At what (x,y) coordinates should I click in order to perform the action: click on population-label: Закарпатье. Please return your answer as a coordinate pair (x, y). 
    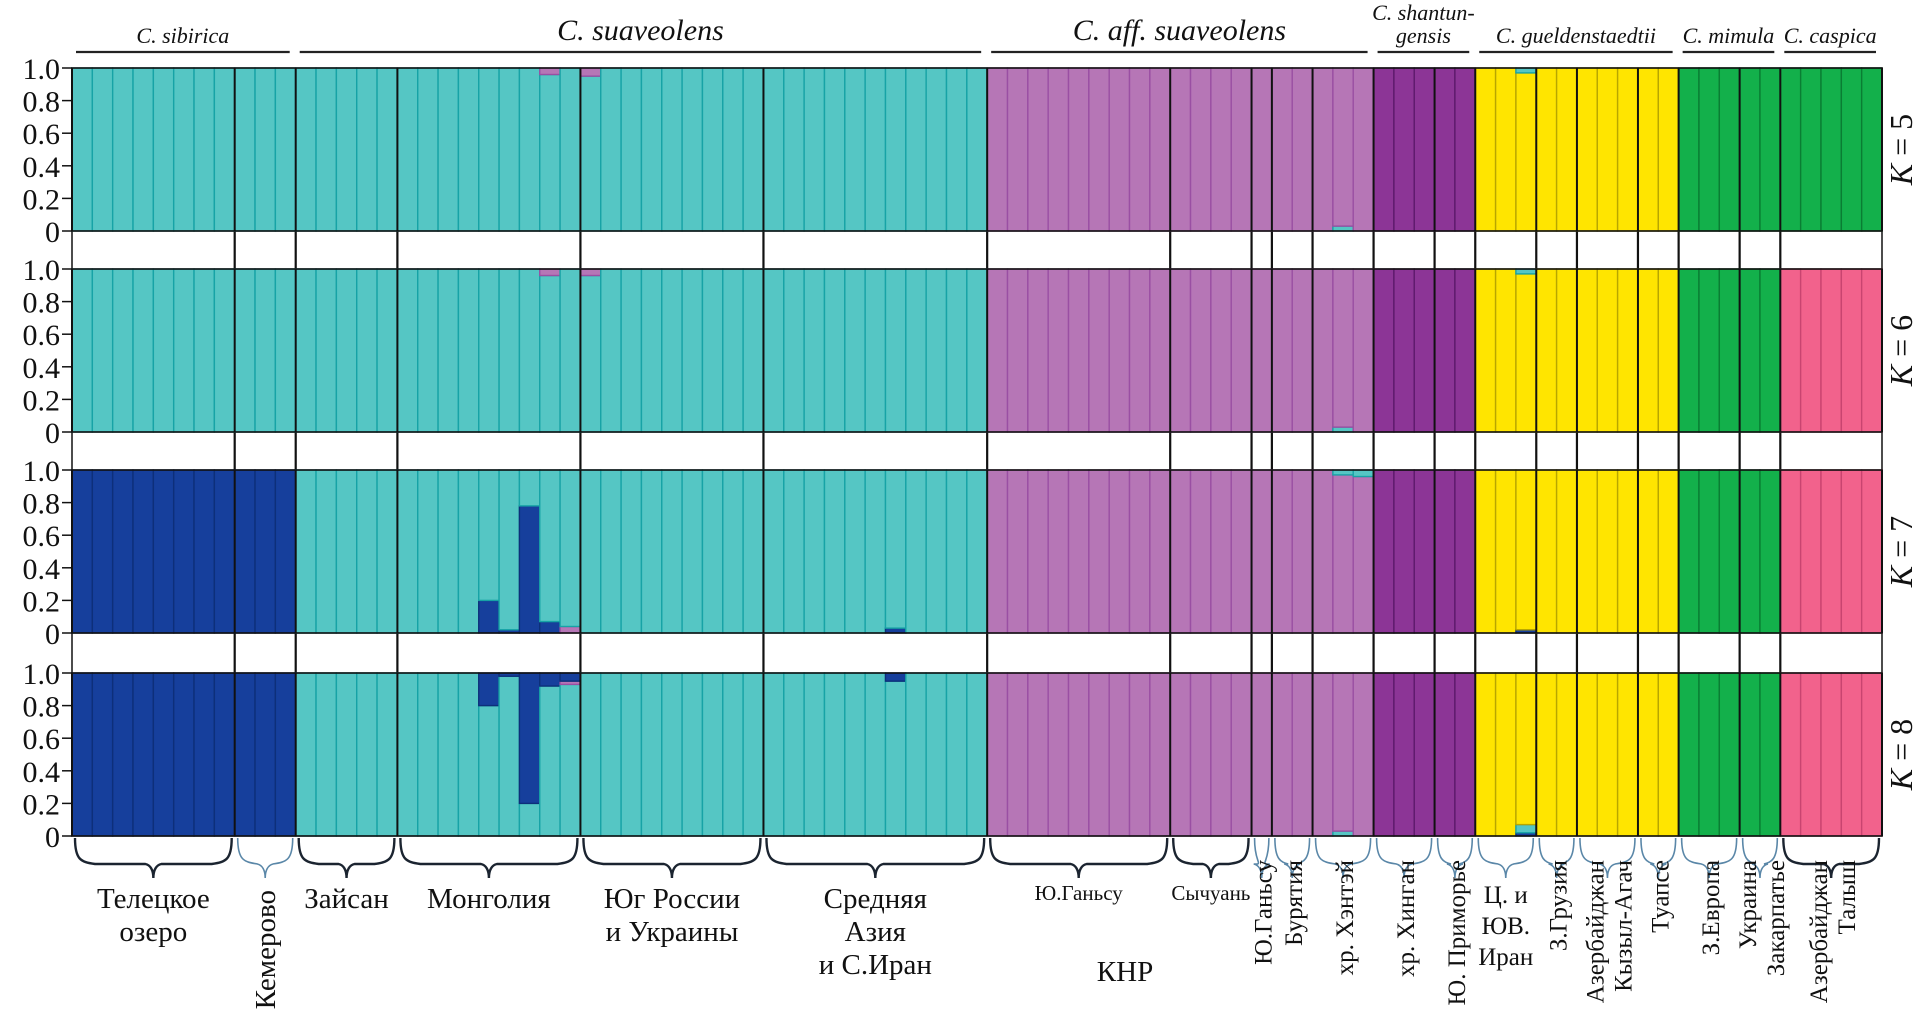
    Looking at the image, I should click on (1776, 918).